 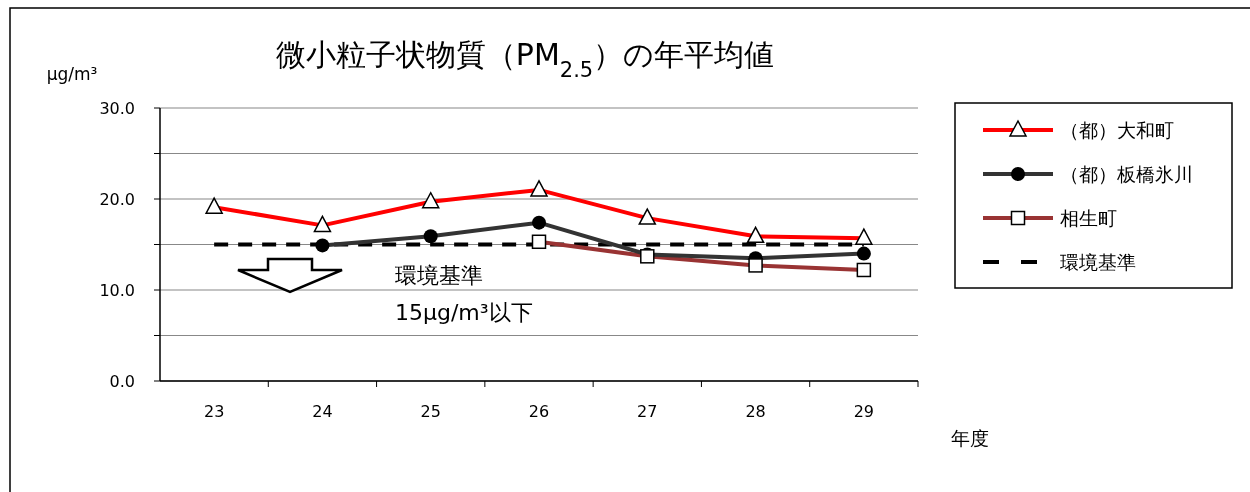 I want to click on chart-title: 微小粒子状物質（PM$_{2.5}$）の年平均値, so click(x=525, y=59).